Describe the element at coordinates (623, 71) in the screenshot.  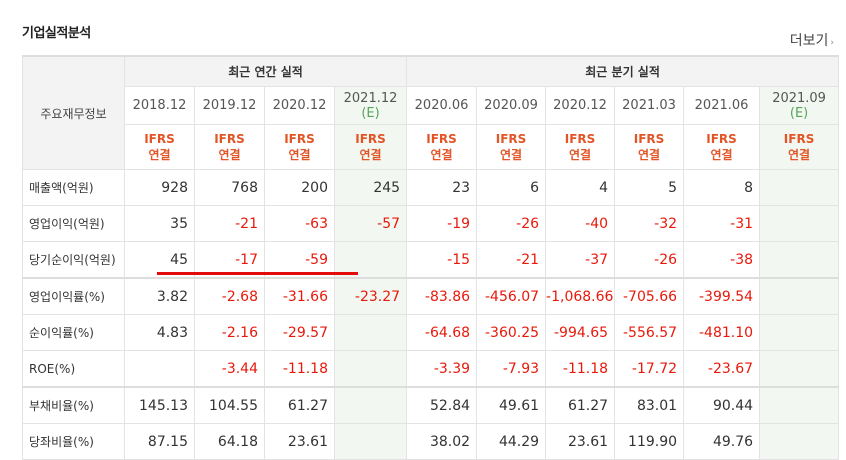
I see `quarter-group-header: 최근 분기 실적` at that location.